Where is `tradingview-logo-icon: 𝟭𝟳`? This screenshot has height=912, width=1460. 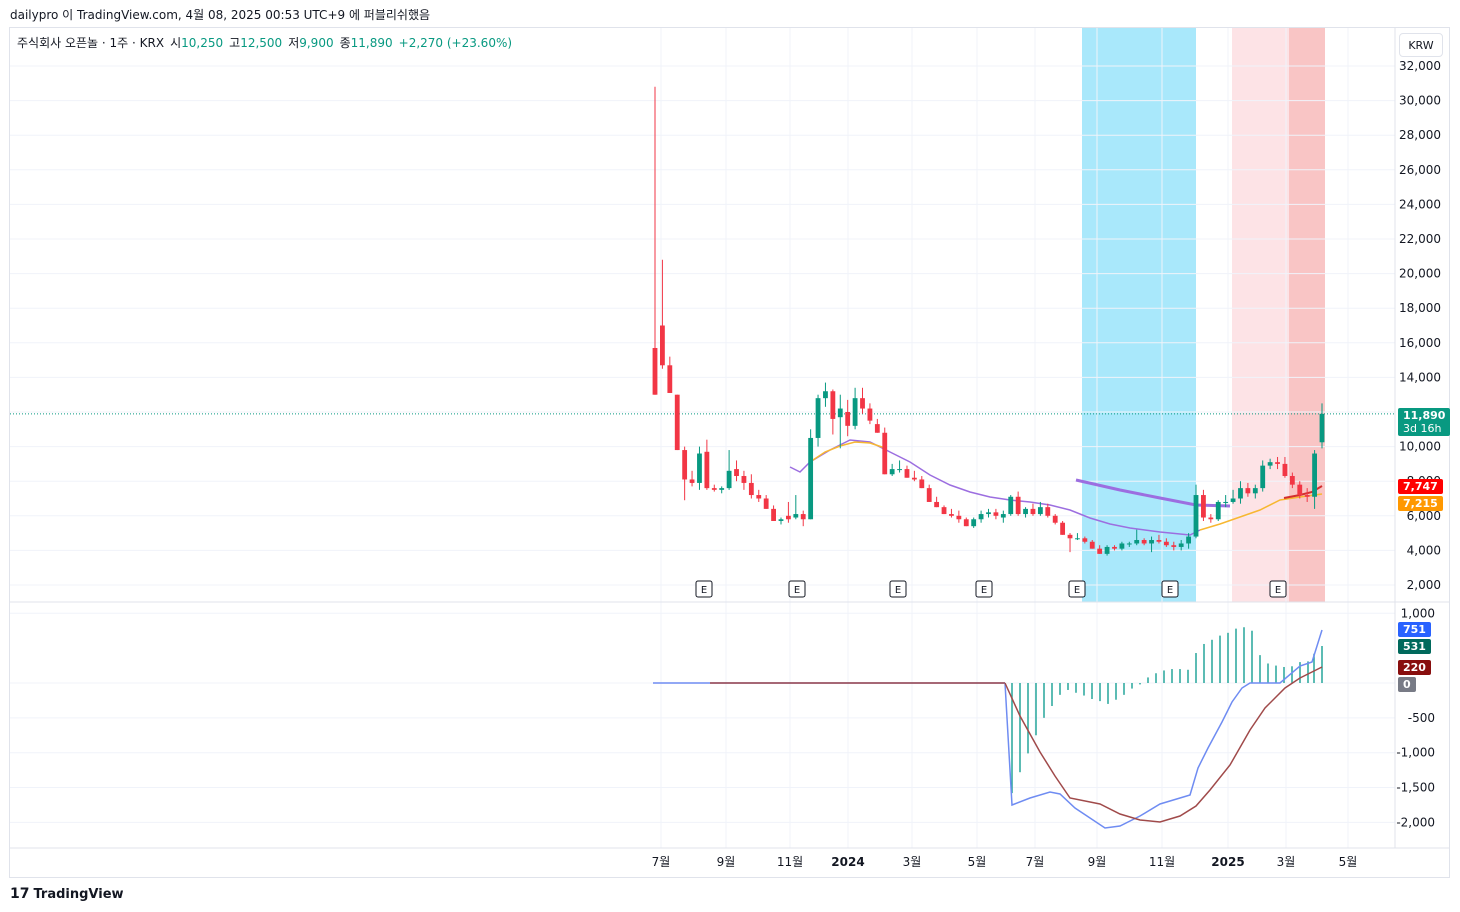
tradingview-logo-icon: 𝟭𝟳 is located at coordinates (20, 894).